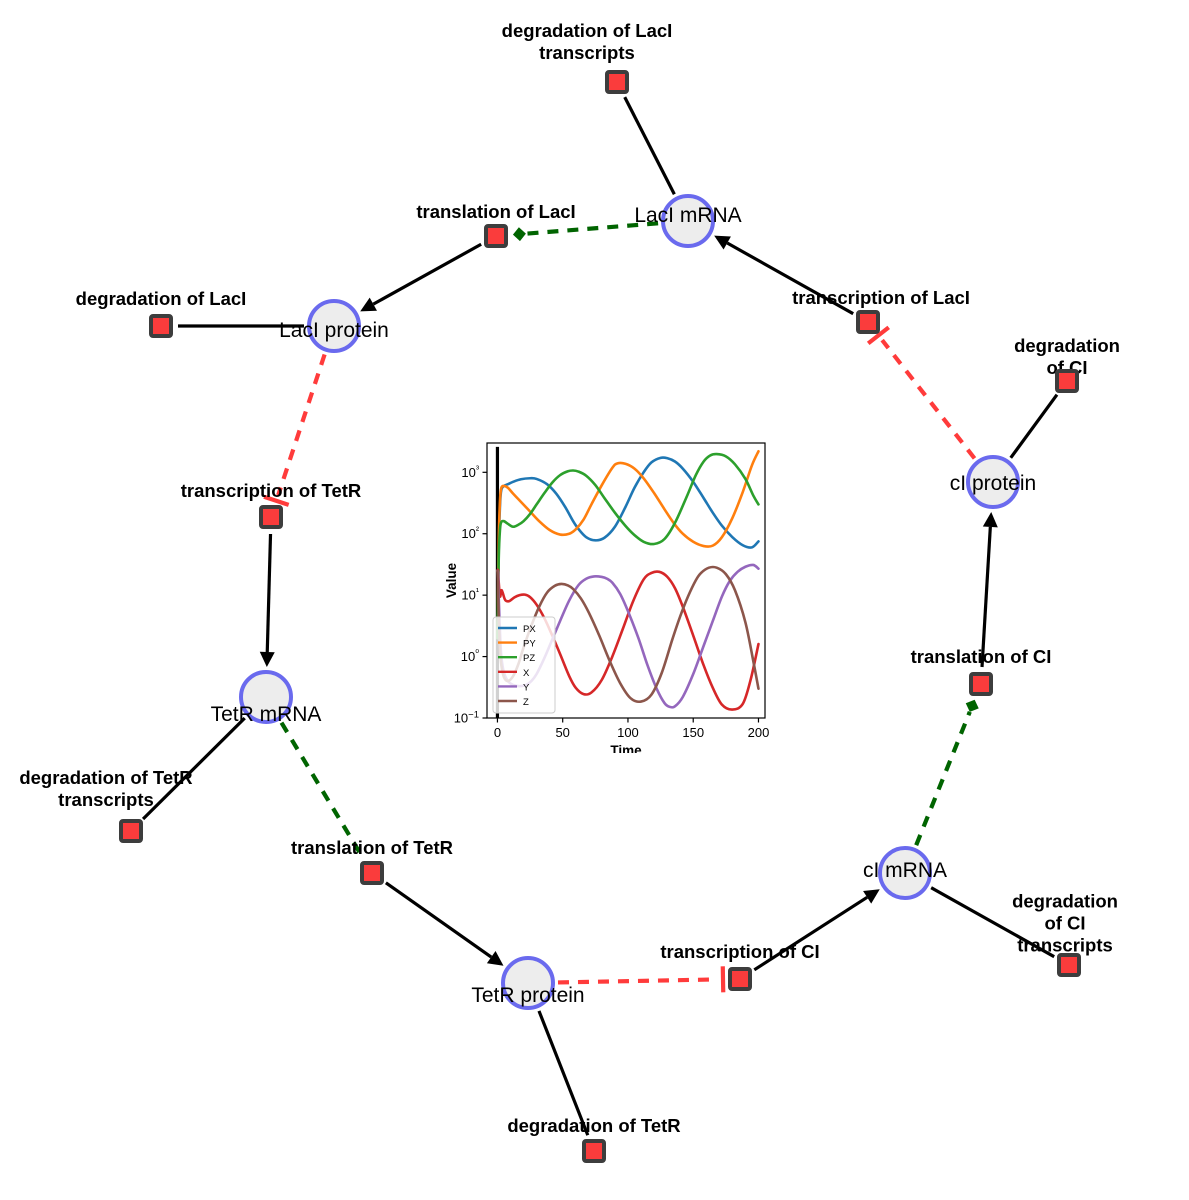 The height and width of the screenshot is (1200, 1189). What do you see at coordinates (740, 979) in the screenshot?
I see `reaction-node-transcription_ci` at bounding box center [740, 979].